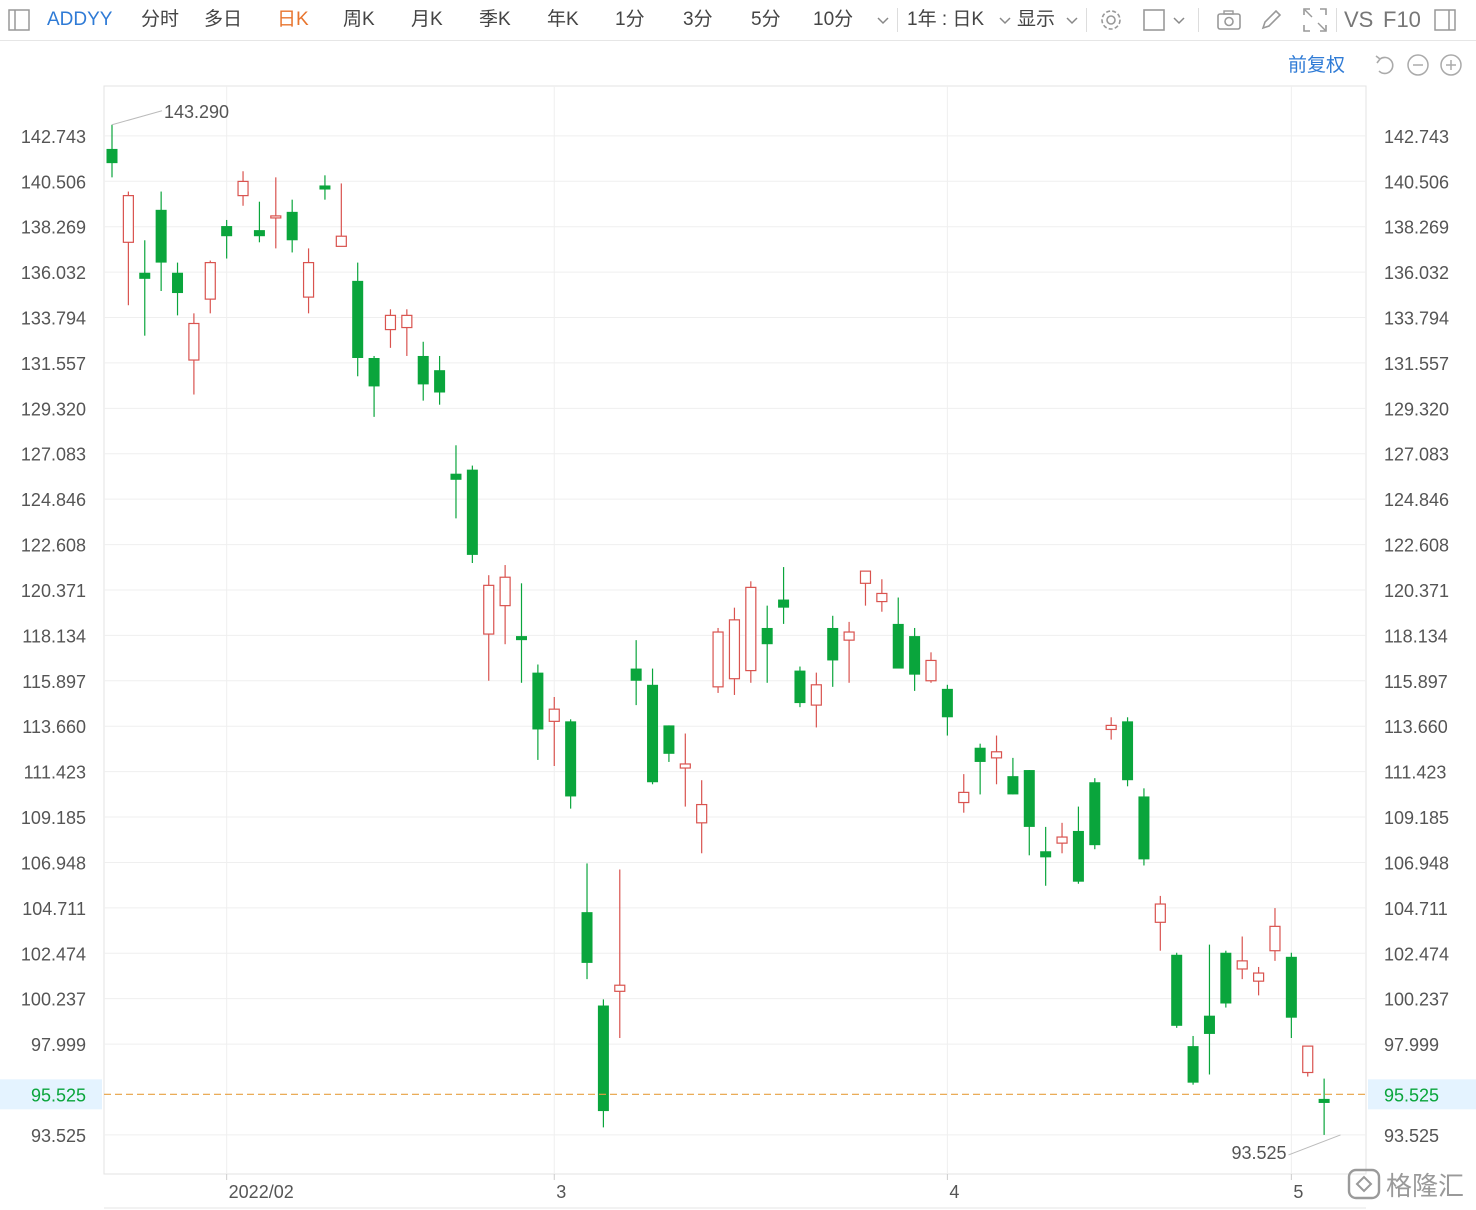 The height and width of the screenshot is (1210, 1476). Describe the element at coordinates (1317, 65) in the screenshot. I see `price-adjust-button: 前复权` at that location.